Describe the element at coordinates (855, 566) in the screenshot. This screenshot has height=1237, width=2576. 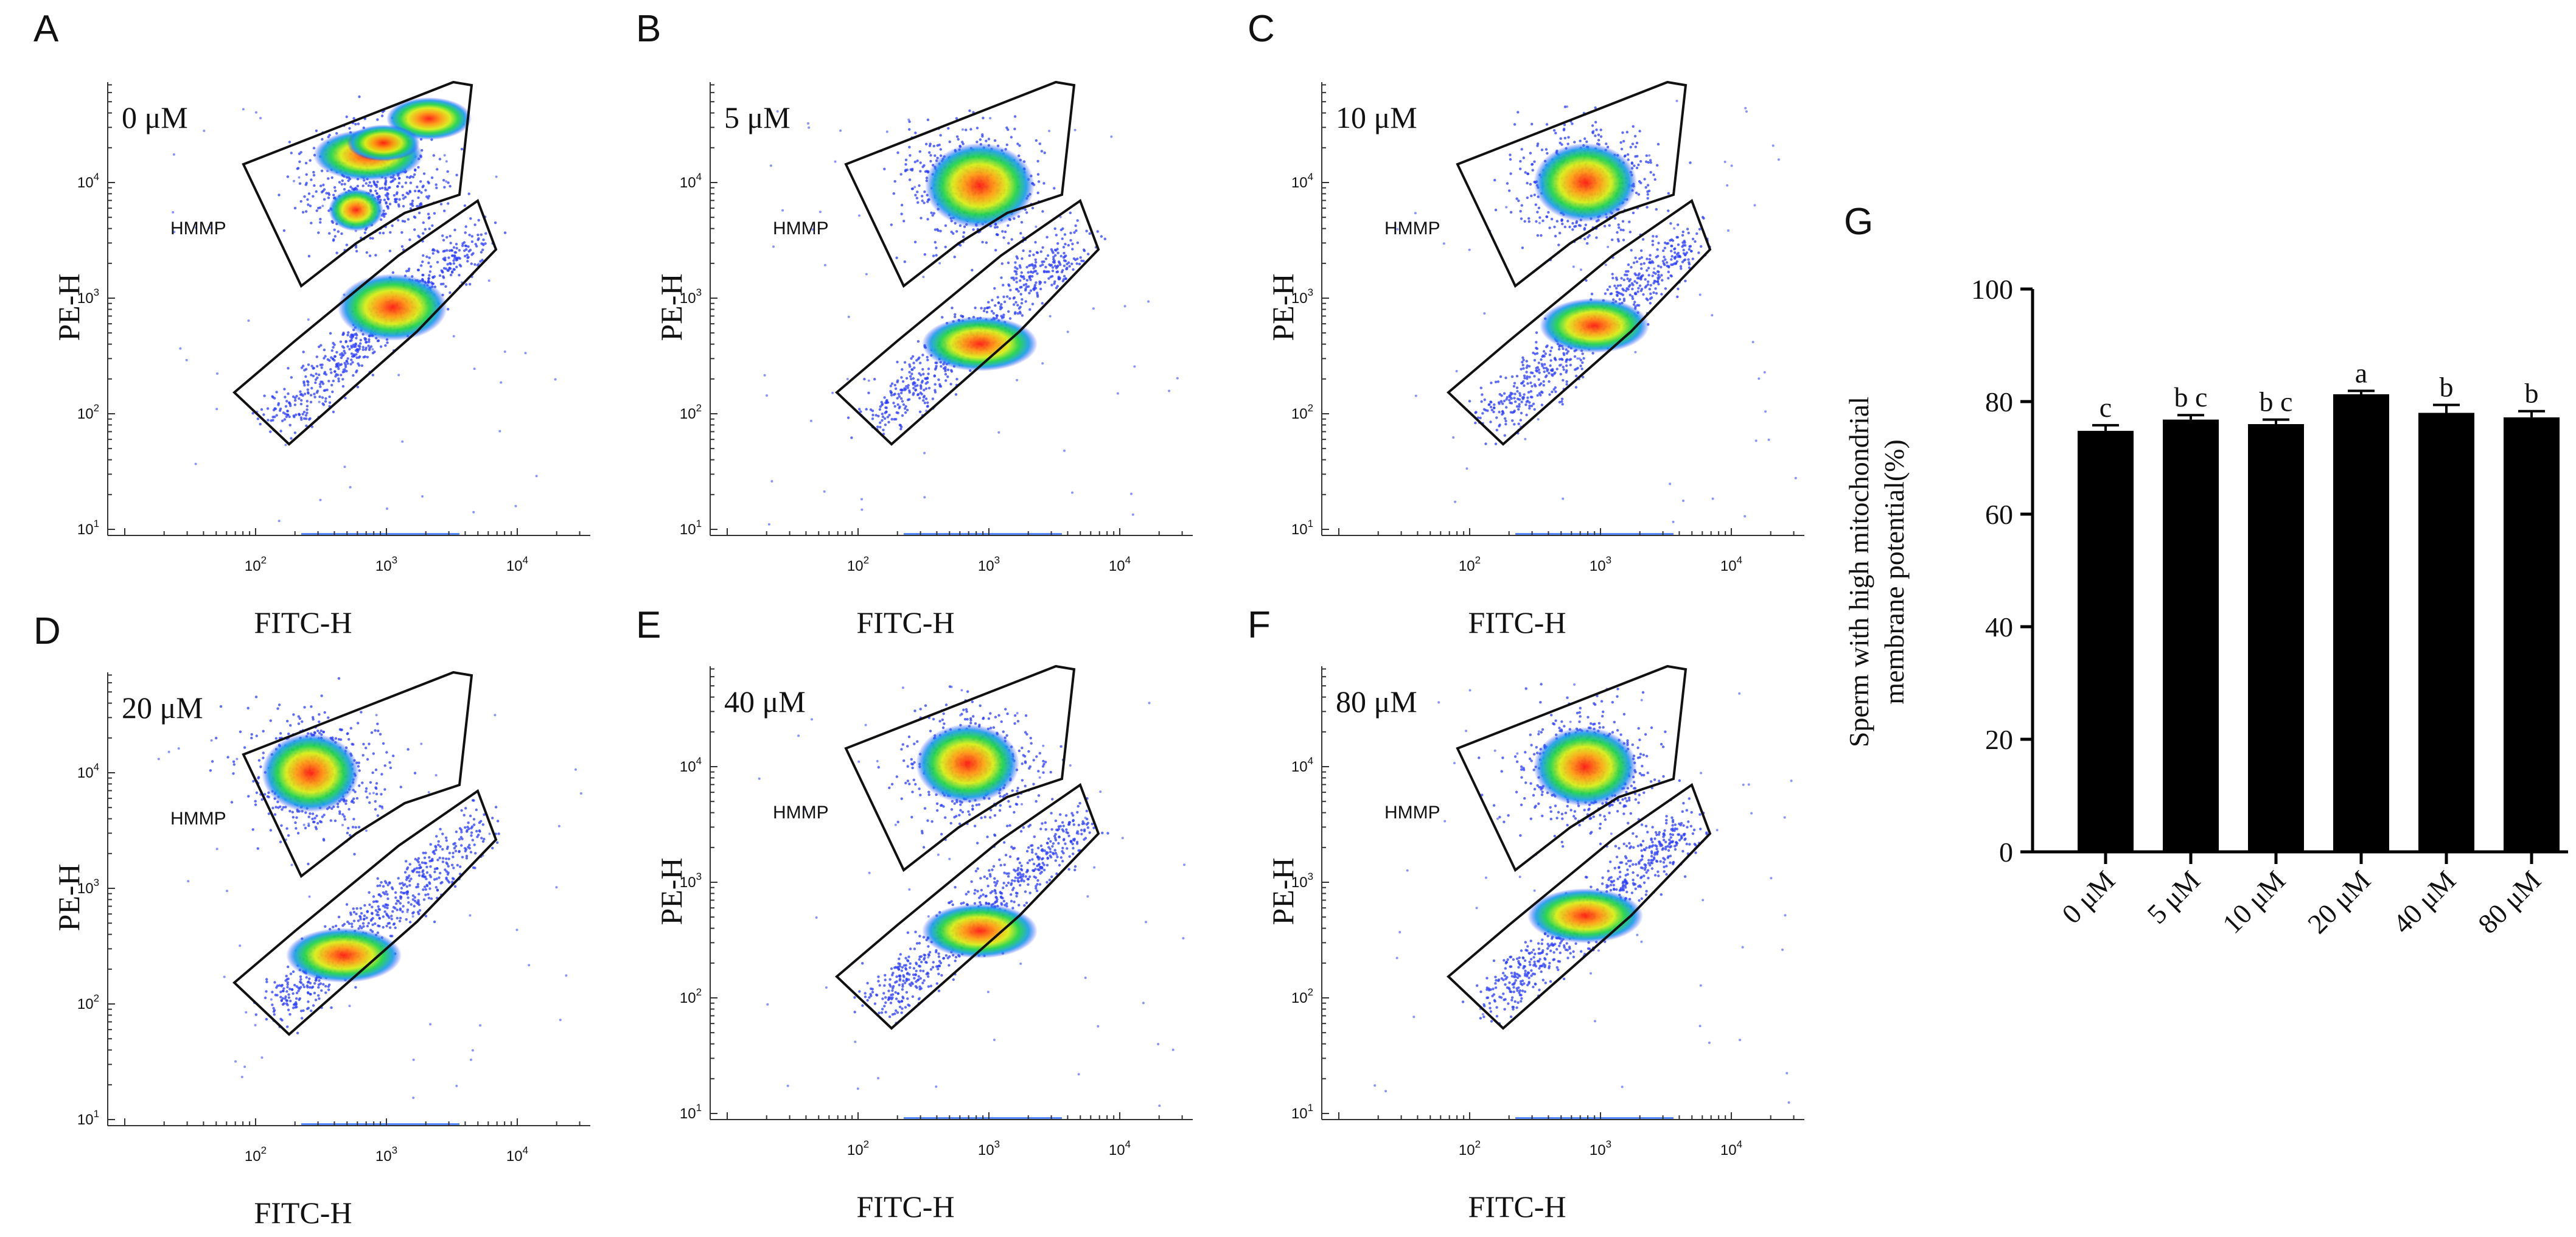
I see `x-tick-label-base: 10` at that location.